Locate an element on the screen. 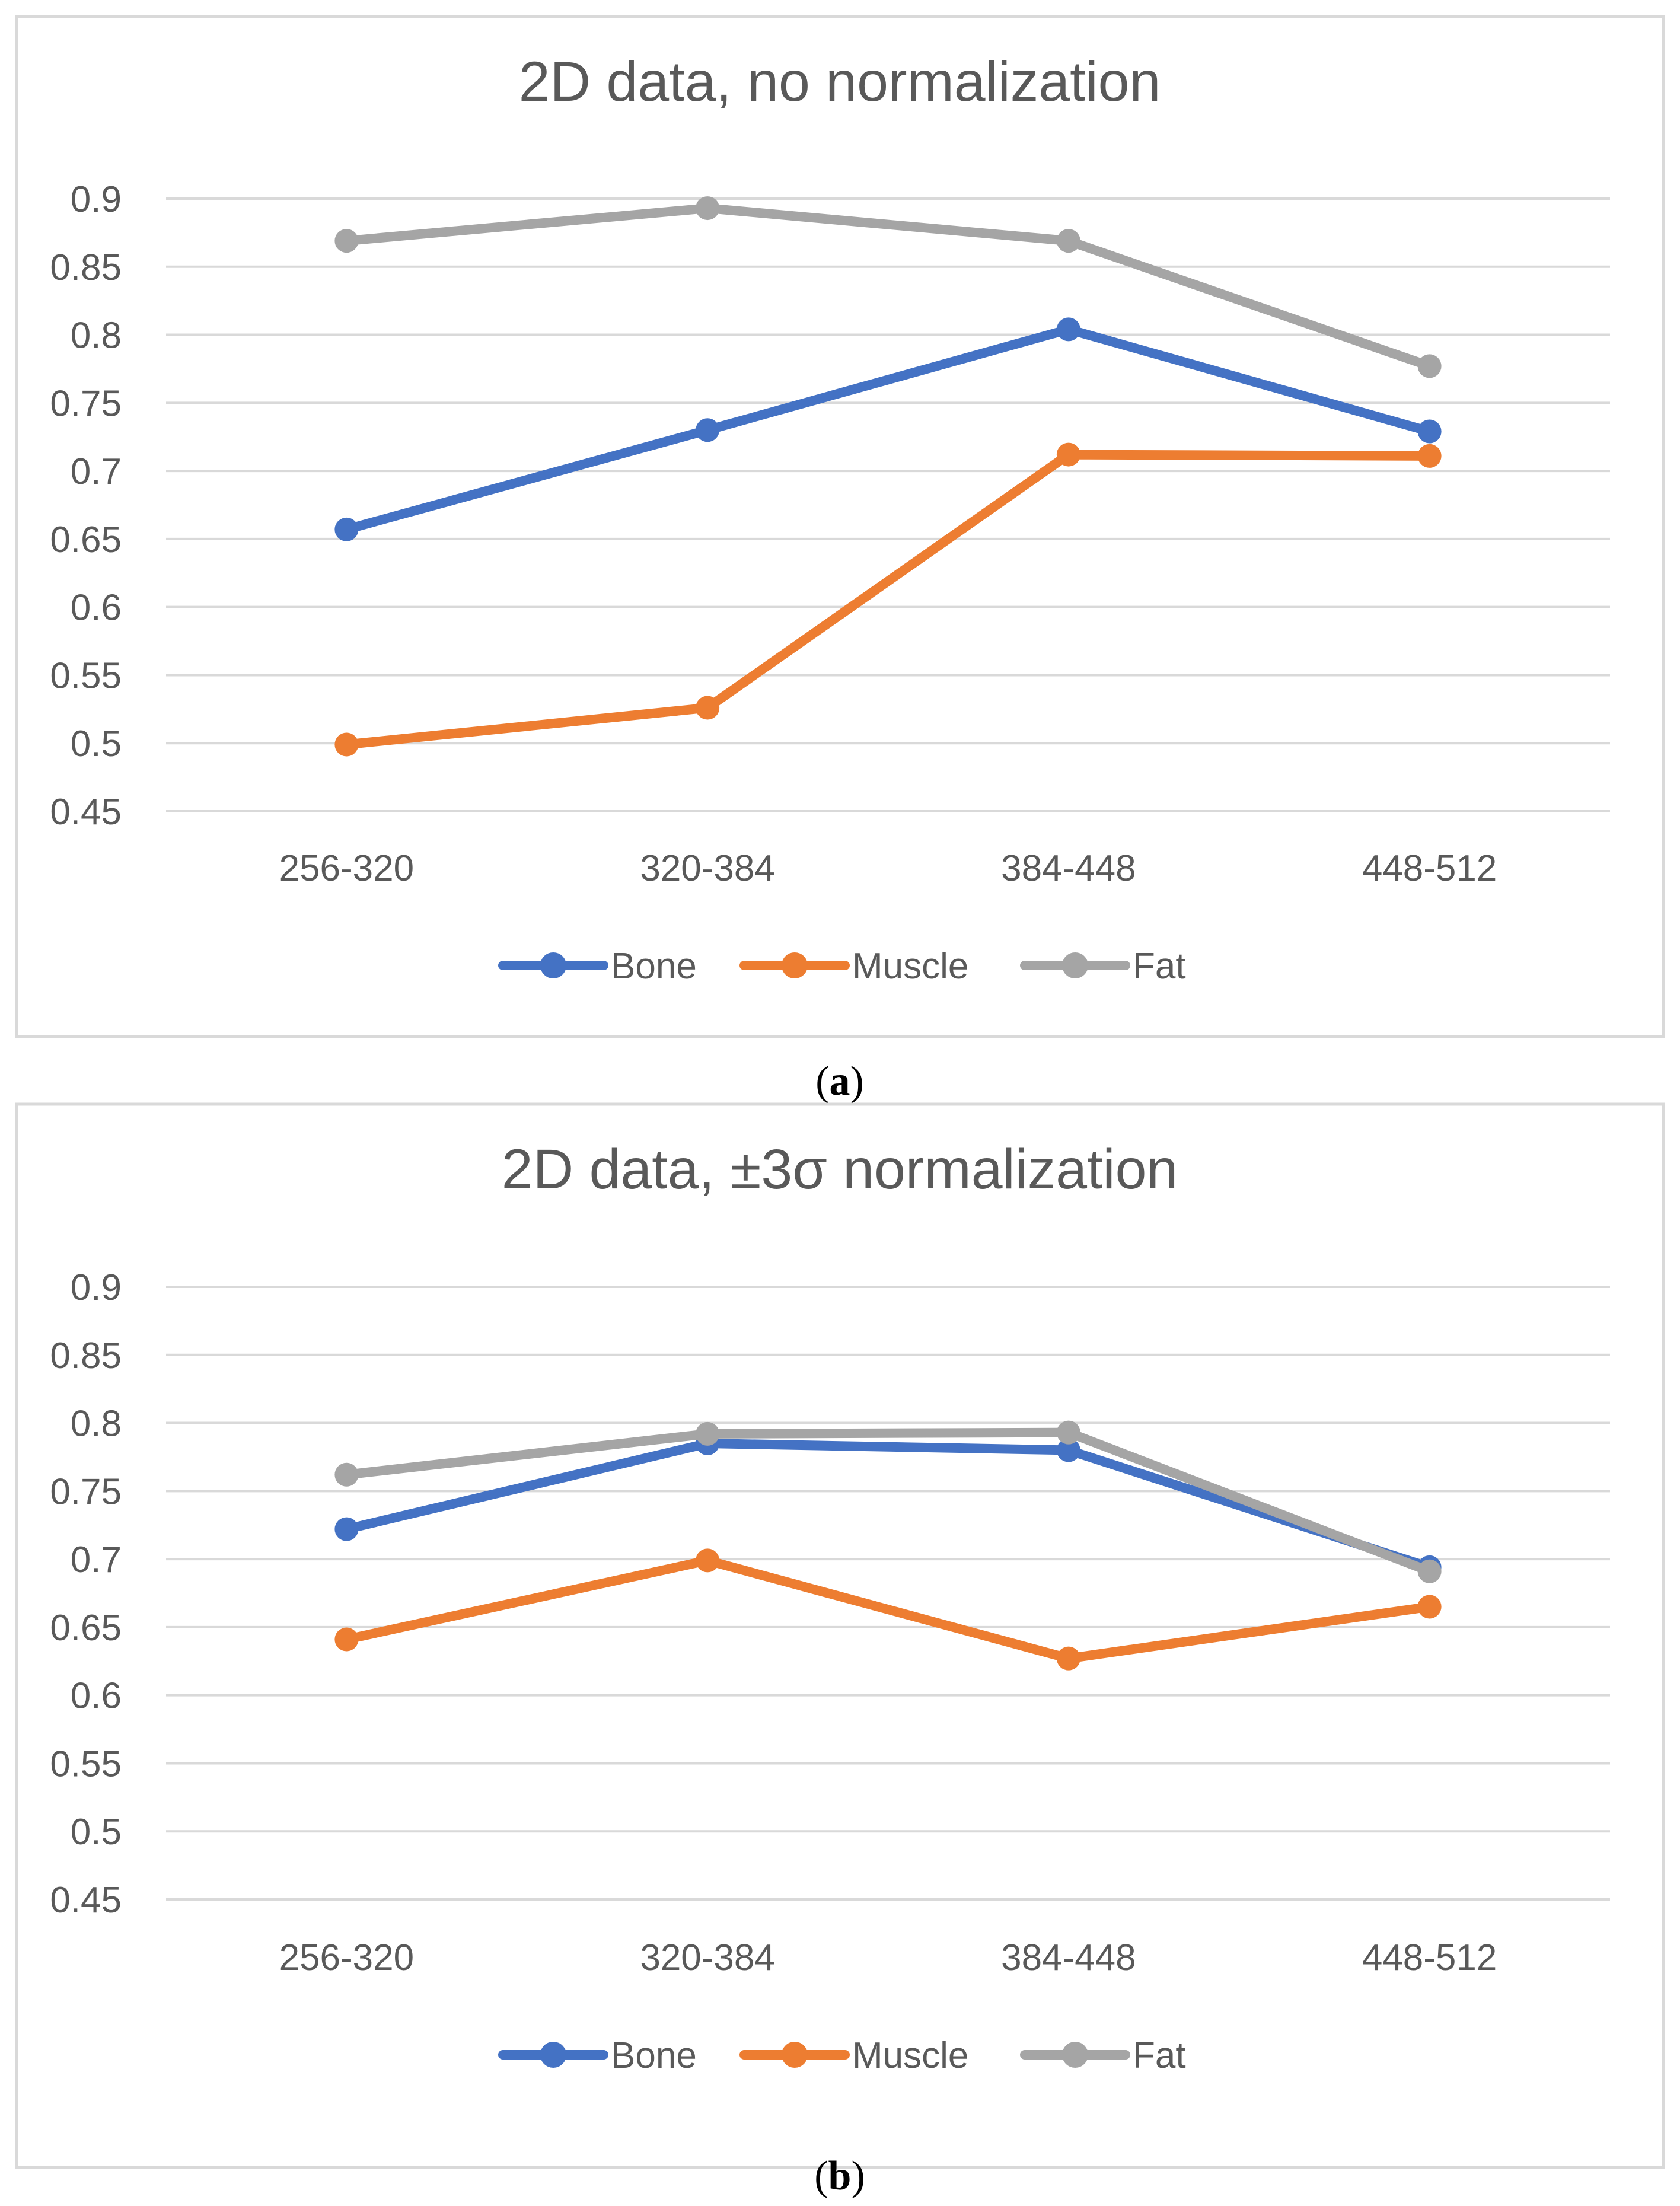 Image resolution: width=1680 pixels, height=2206 pixels. figure-caption: (b) is located at coordinates (839, 2176).